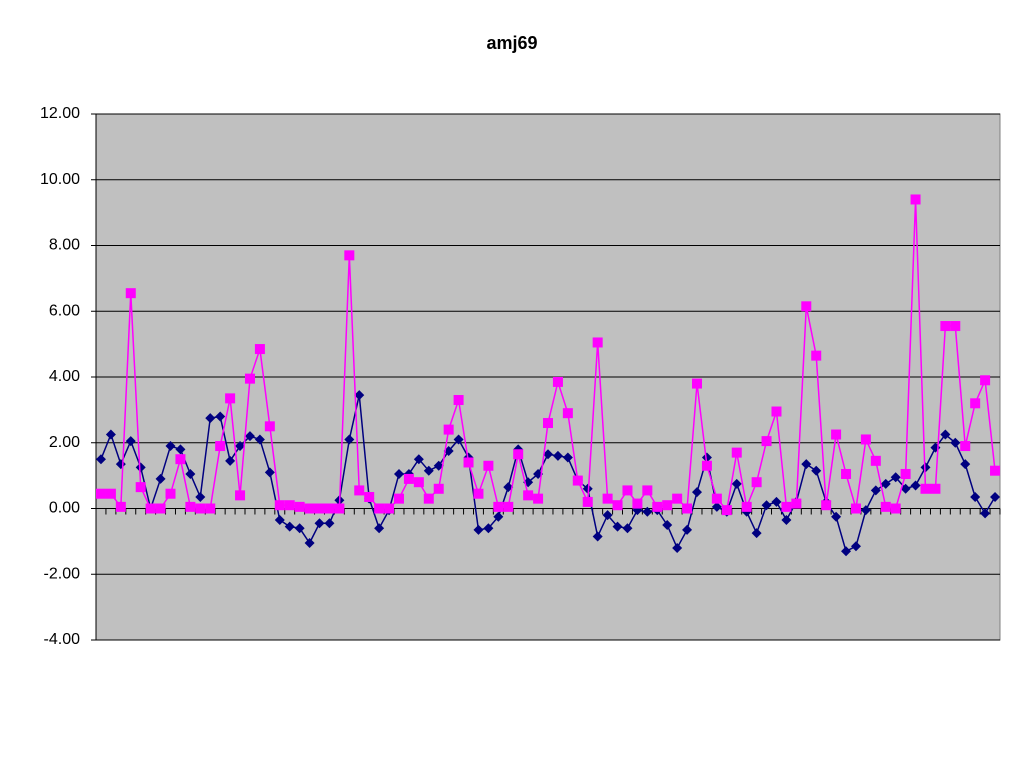 Image resolution: width=1024 pixels, height=768 pixels. I want to click on y-tick-label: 10.00, so click(60, 179).